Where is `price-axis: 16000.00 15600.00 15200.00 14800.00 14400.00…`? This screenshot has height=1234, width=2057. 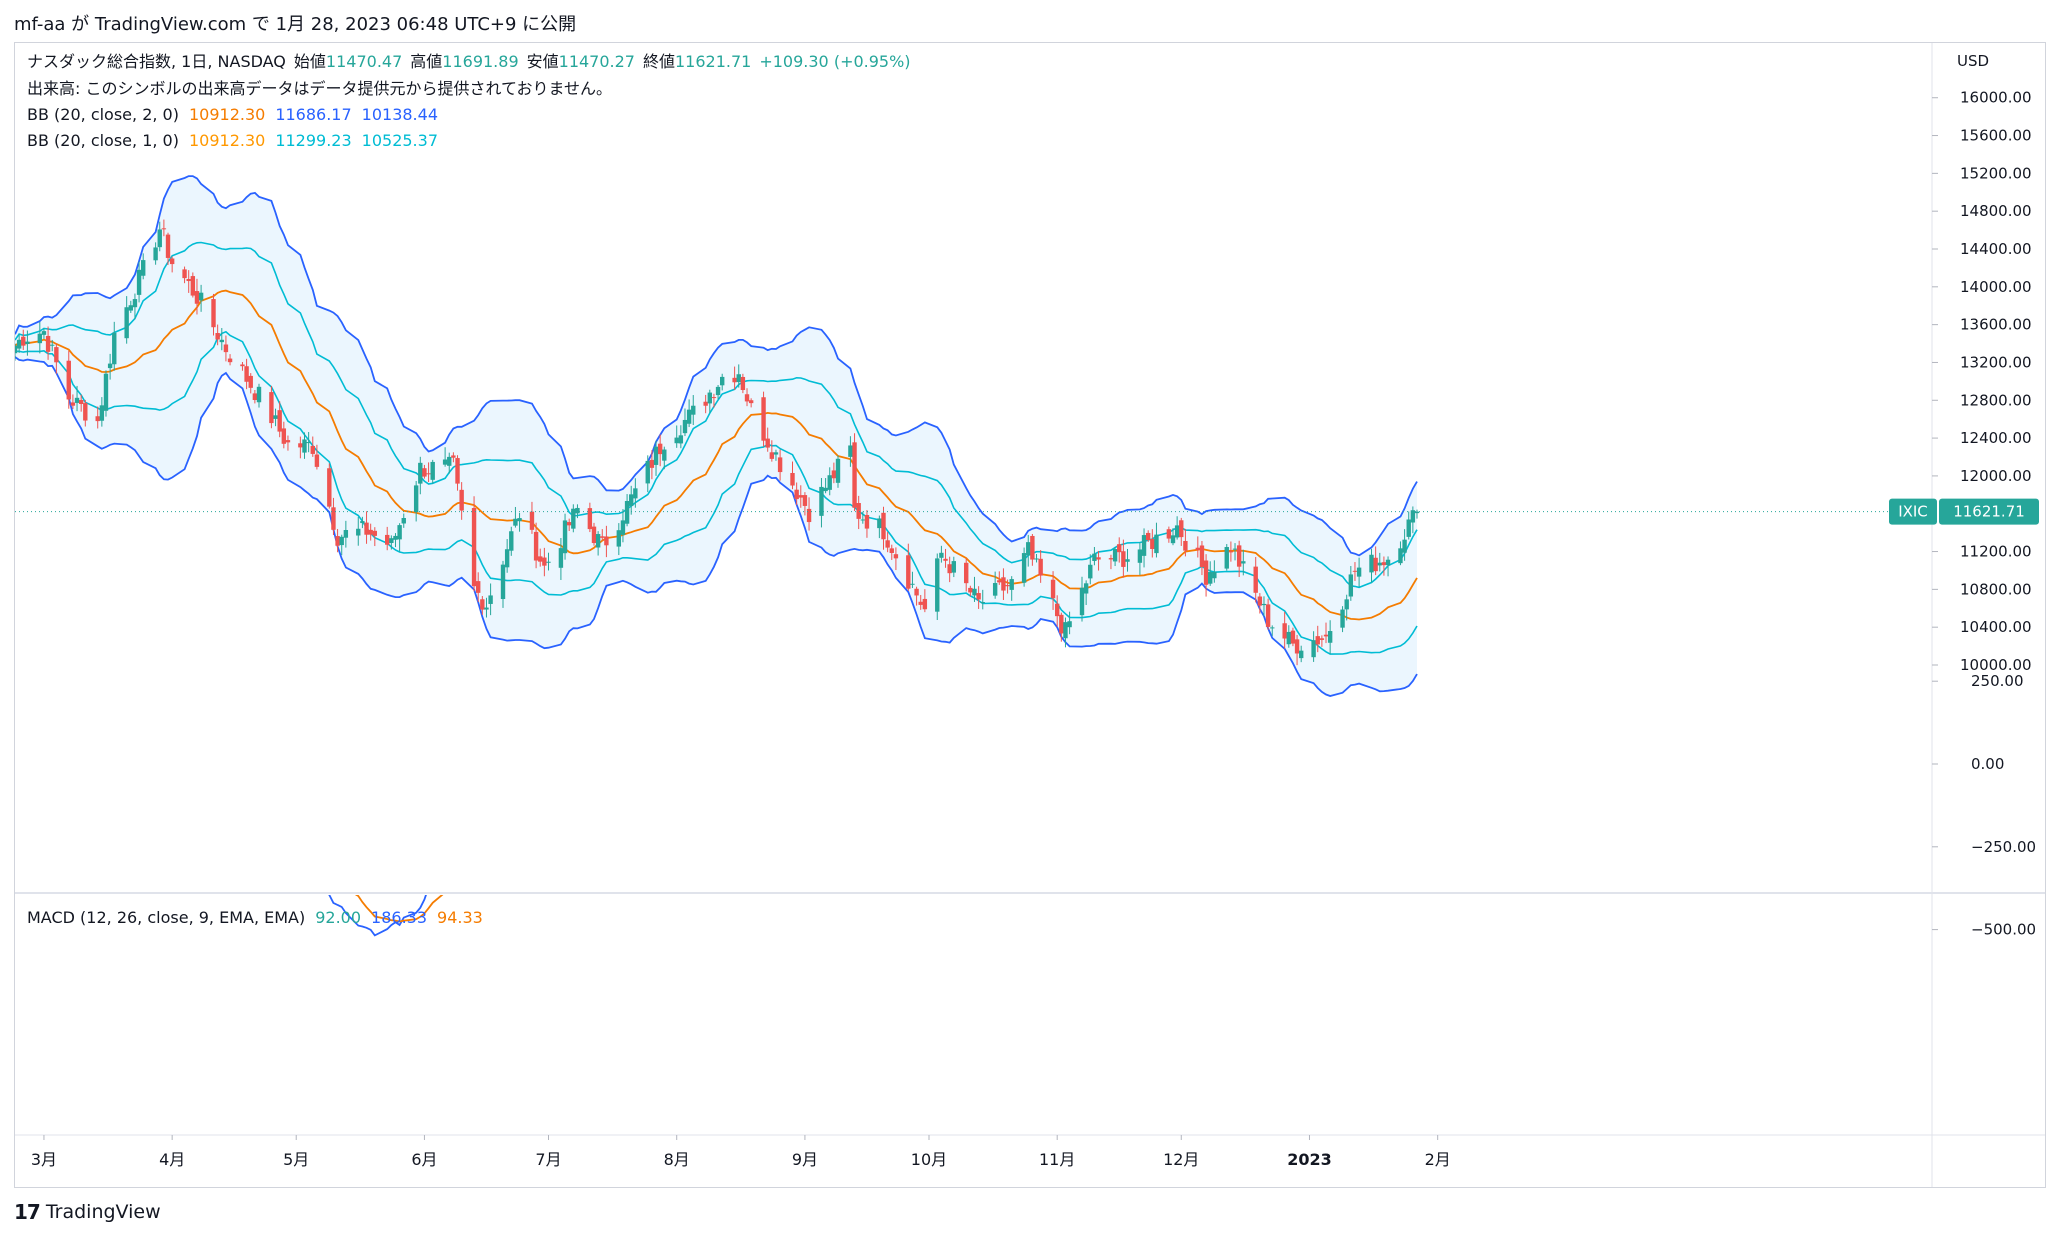
price-axis: 16000.00 15600.00 15200.00 14800.00 14400.00… is located at coordinates (1982, 381).